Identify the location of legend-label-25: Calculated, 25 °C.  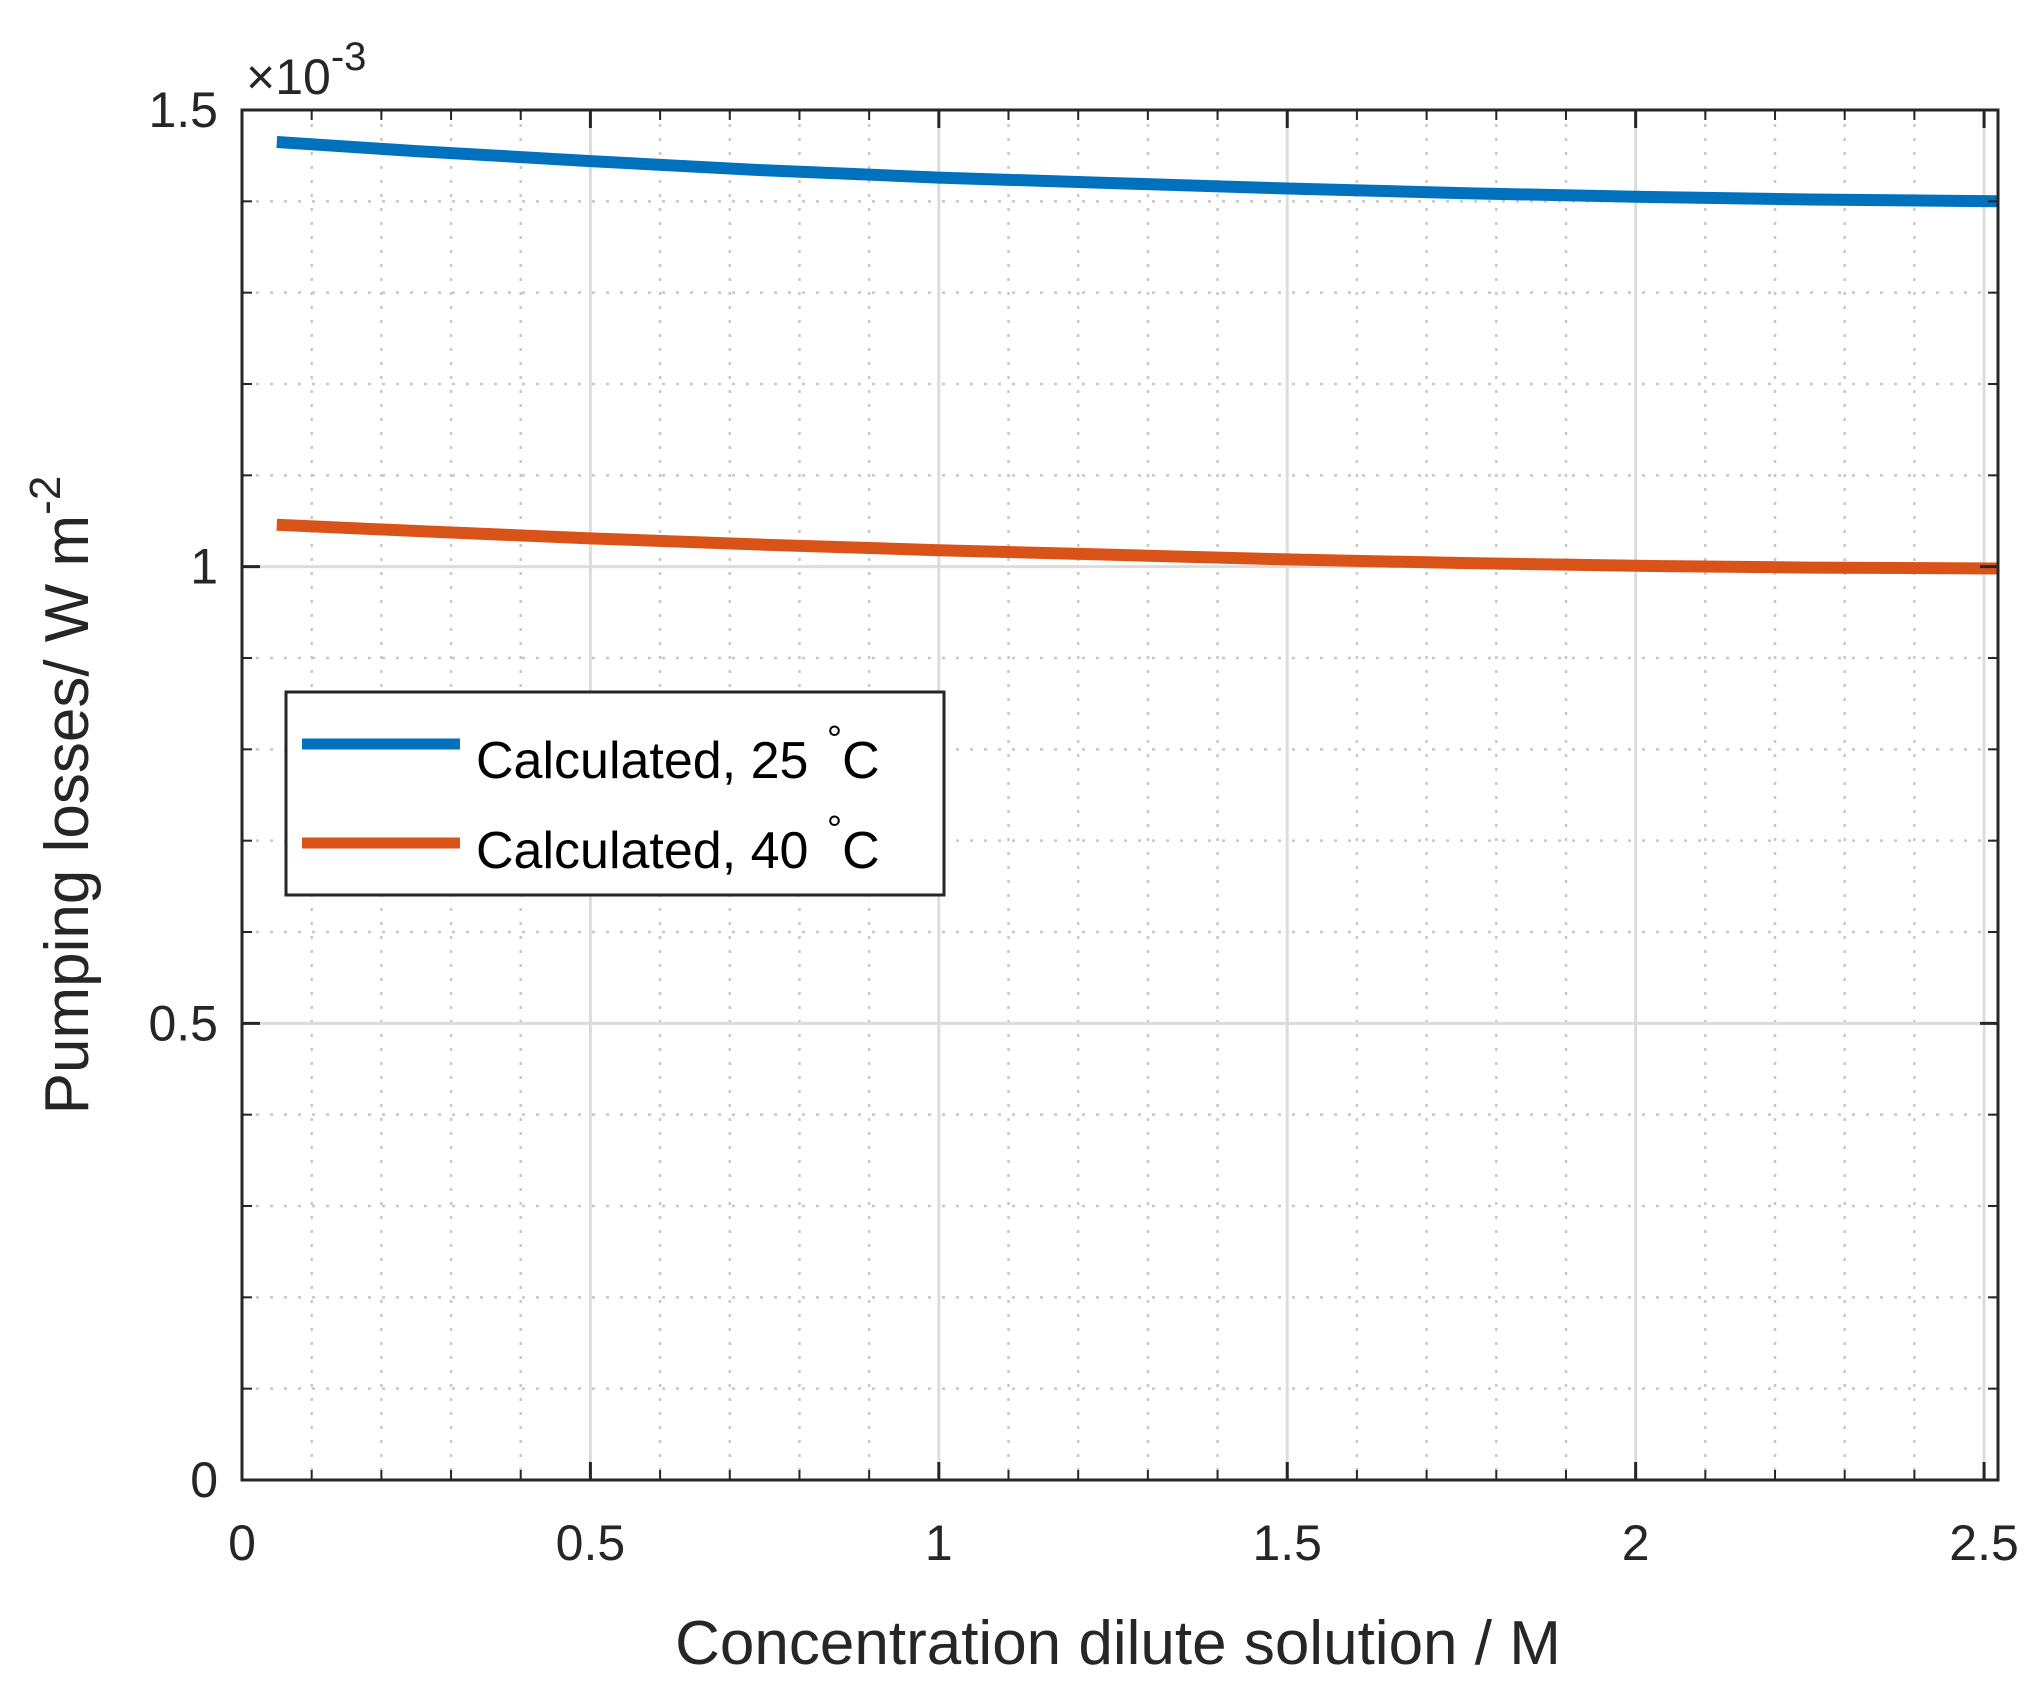
(678, 754).